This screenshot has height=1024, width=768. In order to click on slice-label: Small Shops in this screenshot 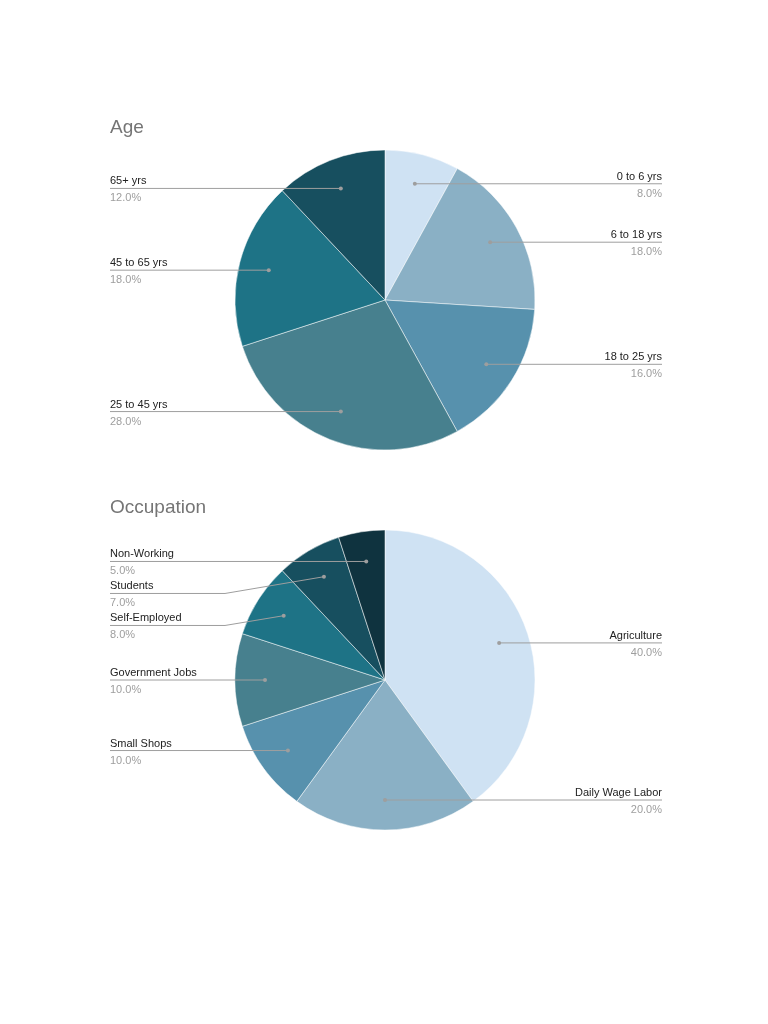, I will do `click(141, 742)`.